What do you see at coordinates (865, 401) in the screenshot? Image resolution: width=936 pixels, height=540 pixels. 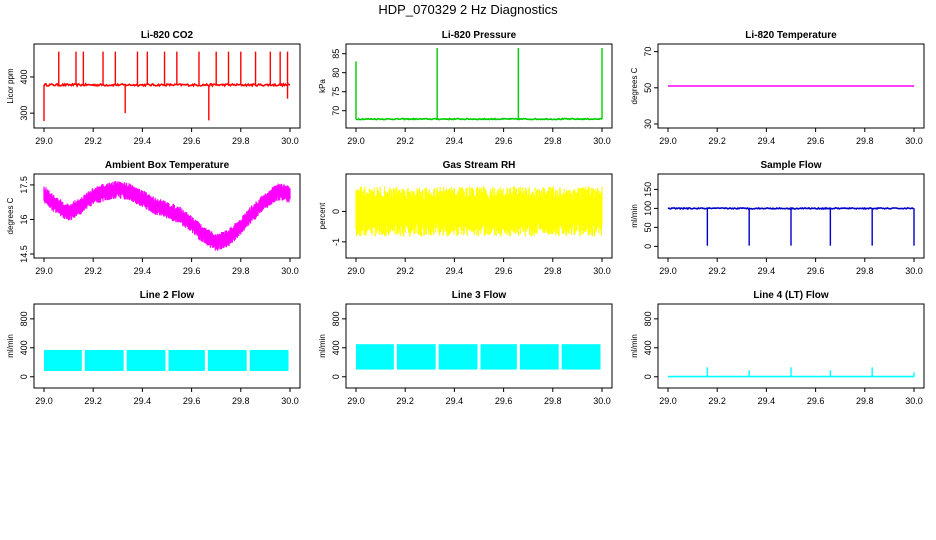 I see `xtick-label-line4-4: 29.8` at bounding box center [865, 401].